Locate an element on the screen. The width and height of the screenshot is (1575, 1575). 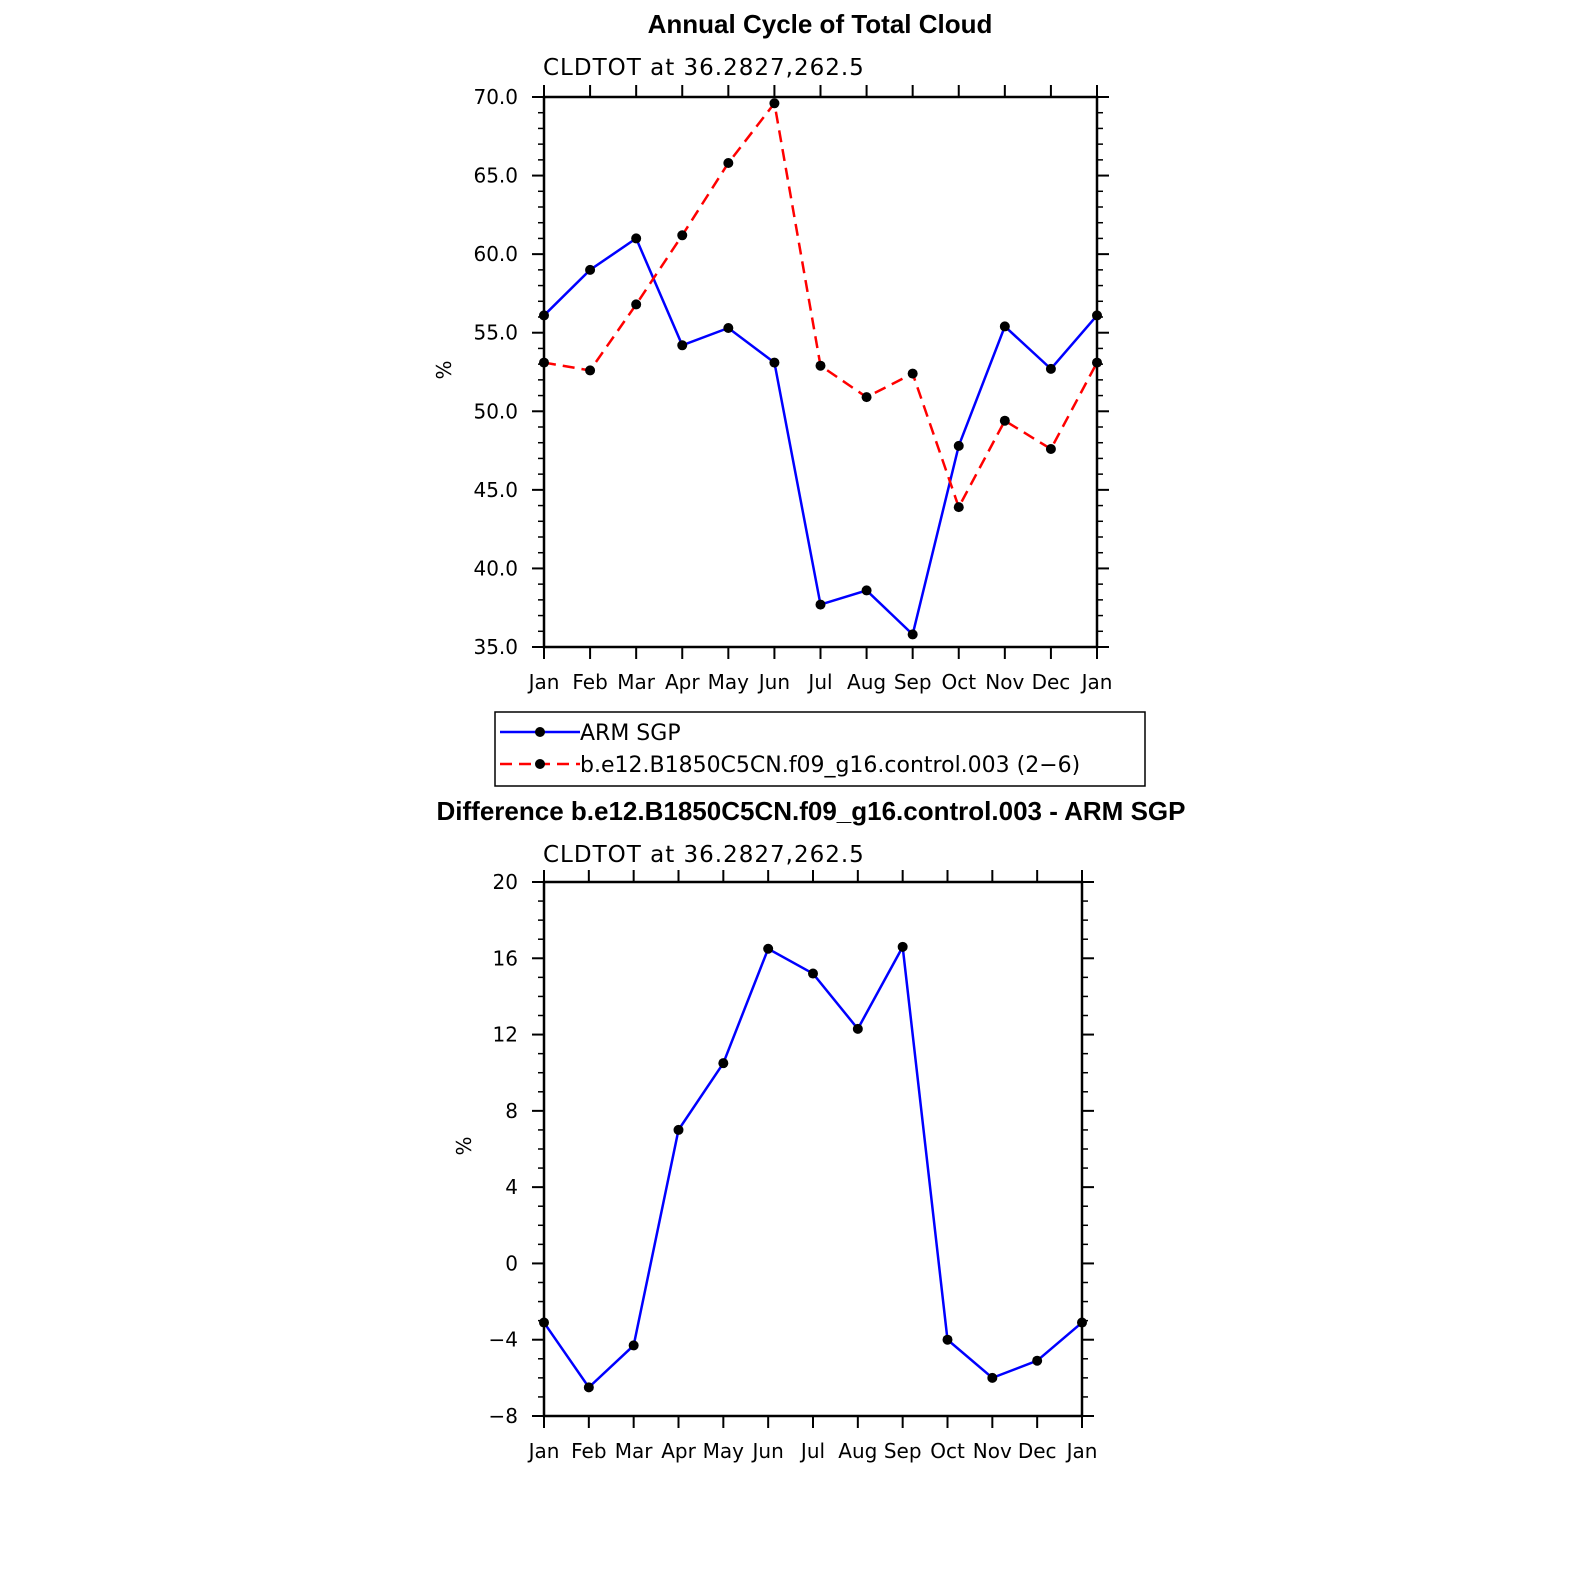
chart2-xtick-label: Jul is located at coordinates (812, 1451).